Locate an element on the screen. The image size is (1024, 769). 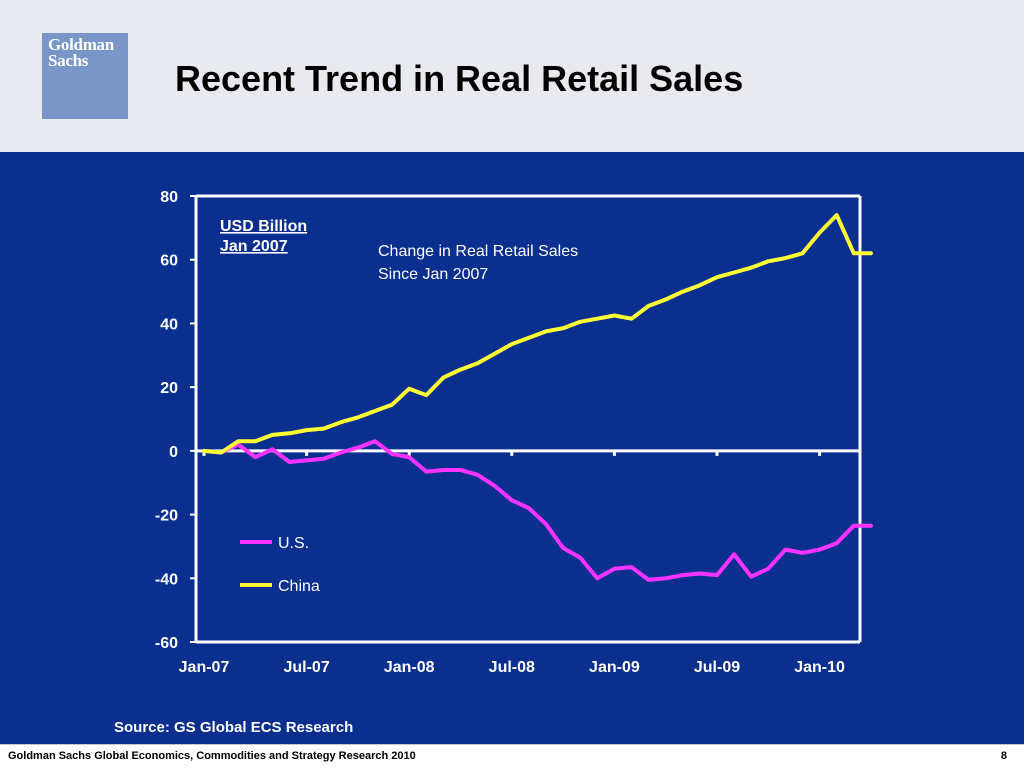
y-tick-label: -20 is located at coordinates (166, 516).